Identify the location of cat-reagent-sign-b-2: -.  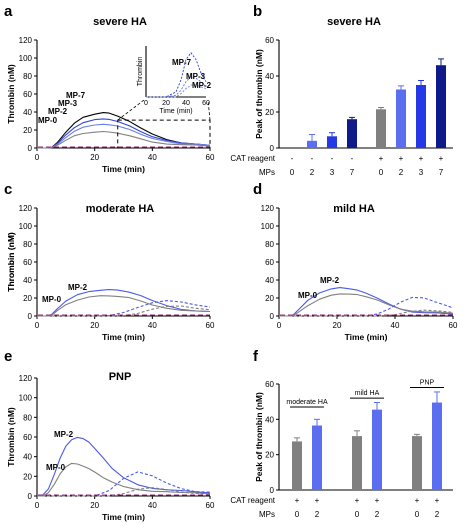
(332, 158).